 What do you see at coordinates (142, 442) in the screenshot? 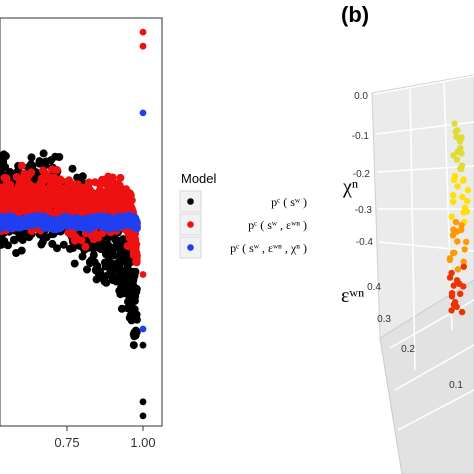
I see `x-tick-label-1: 1.00` at bounding box center [142, 442].